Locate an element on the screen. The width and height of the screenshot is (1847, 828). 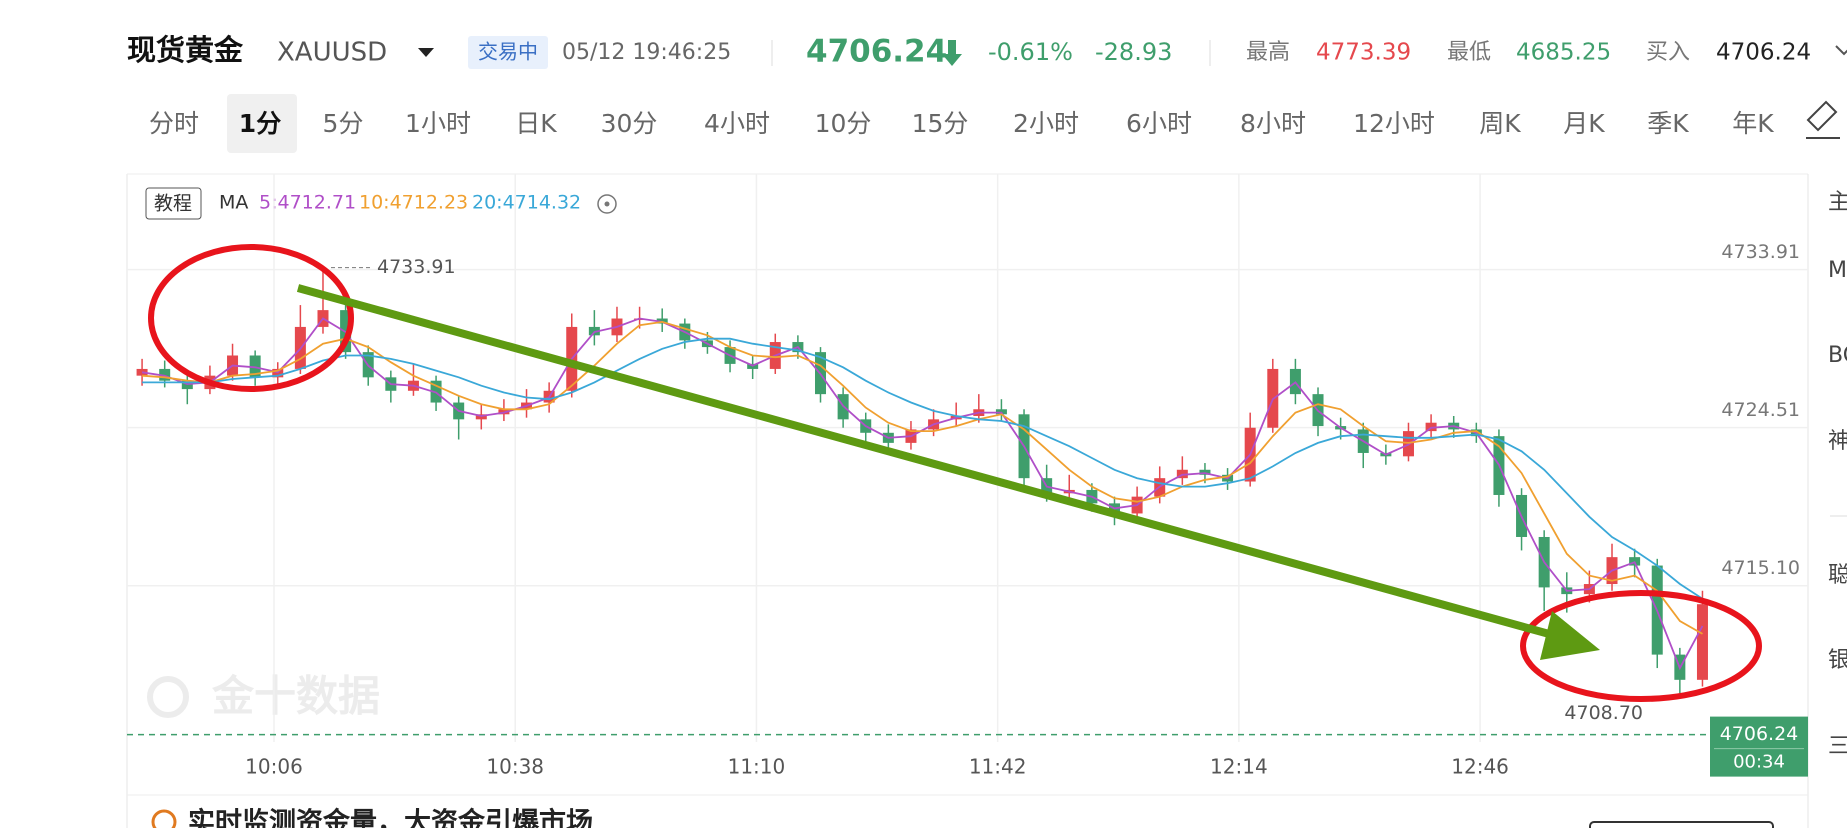
tab: 4小时 is located at coordinates (737, 123).